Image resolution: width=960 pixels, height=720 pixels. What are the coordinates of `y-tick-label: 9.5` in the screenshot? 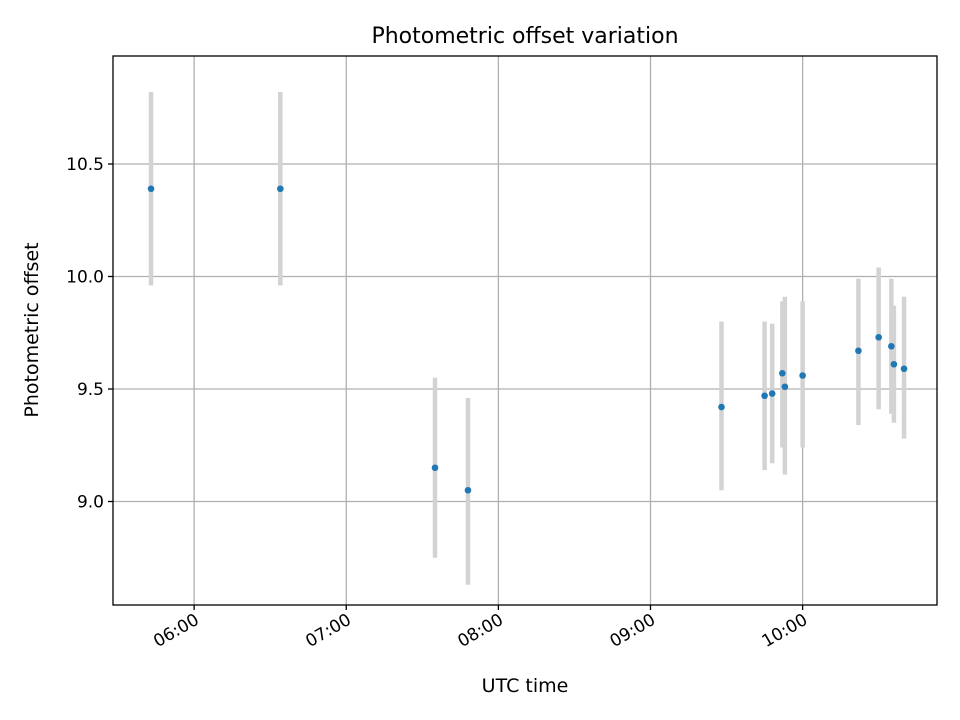 It's located at (90, 390).